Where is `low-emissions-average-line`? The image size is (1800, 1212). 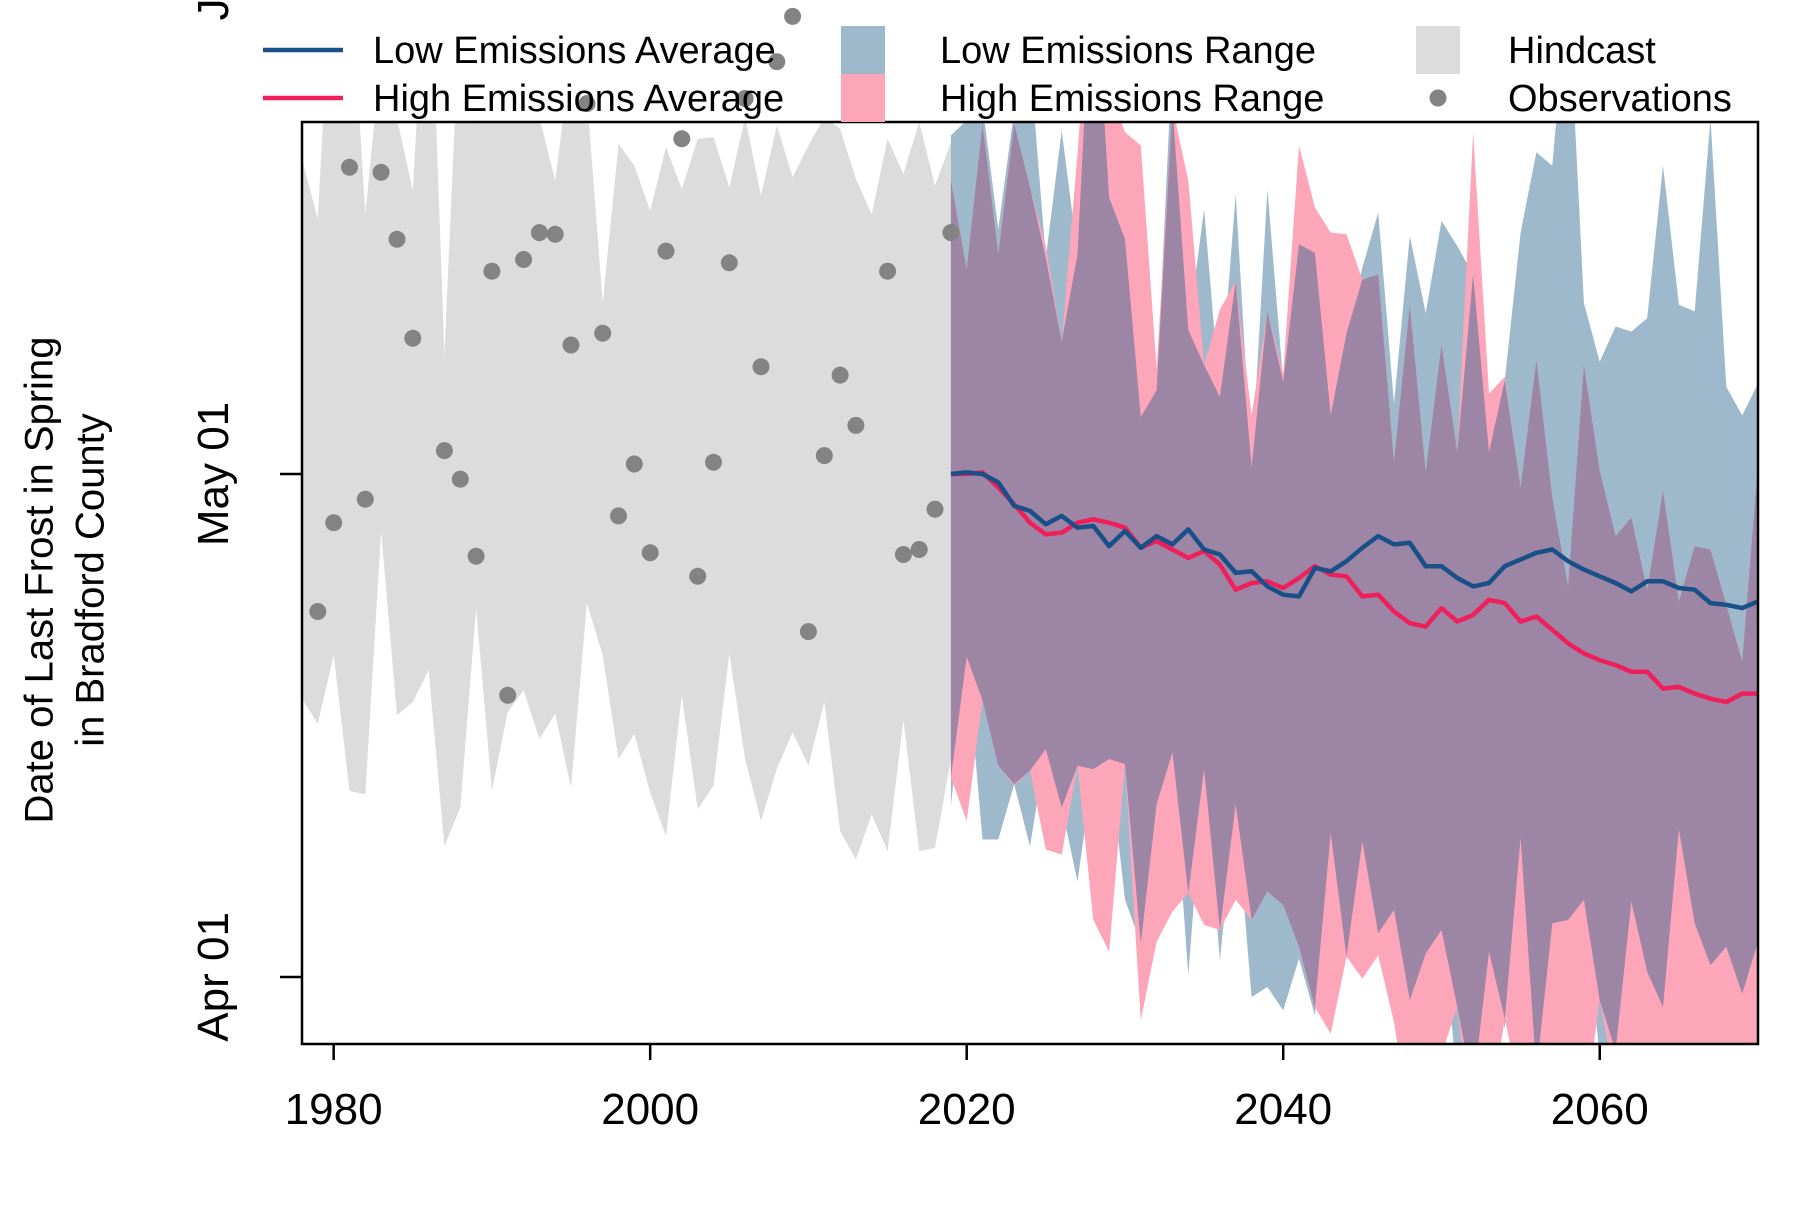 low-emissions-average-line is located at coordinates (1354, 540).